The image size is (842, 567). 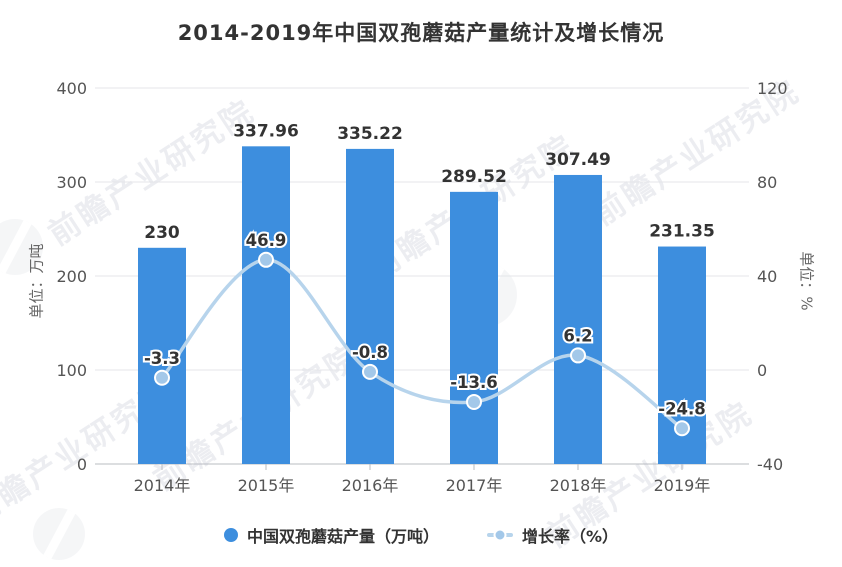 What do you see at coordinates (162, 485) in the screenshot?
I see `x-axis-label: 2014年` at bounding box center [162, 485].